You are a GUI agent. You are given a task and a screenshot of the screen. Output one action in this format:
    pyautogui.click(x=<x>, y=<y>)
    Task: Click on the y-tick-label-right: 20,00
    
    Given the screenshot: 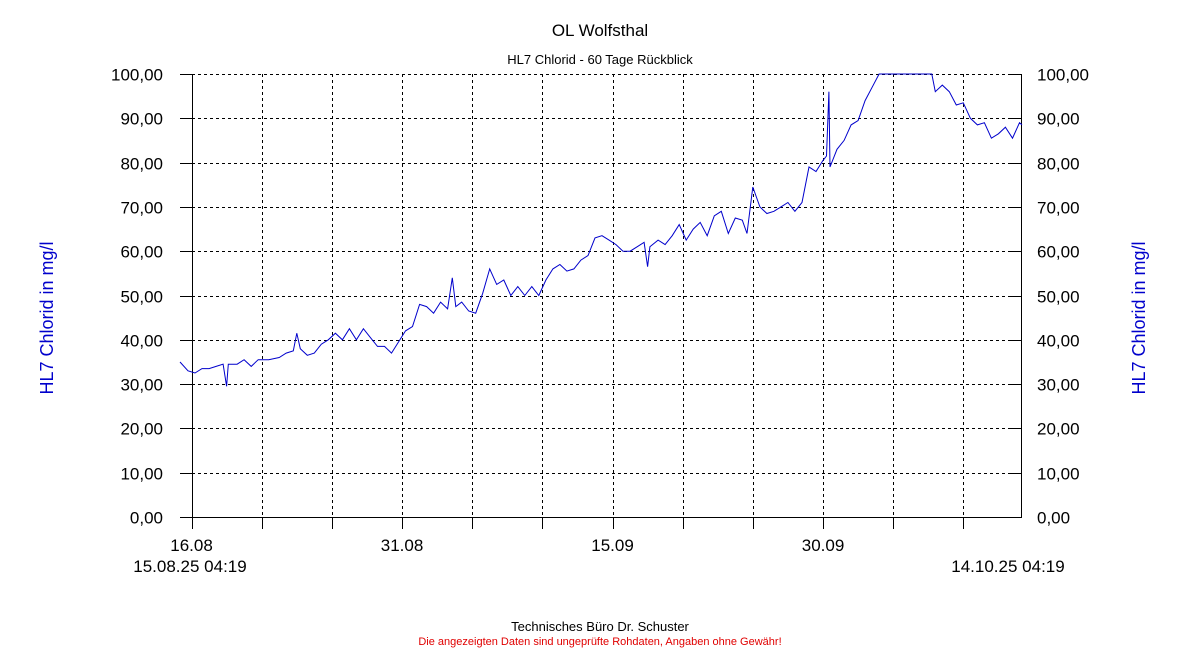 What is the action you would take?
    pyautogui.click(x=1058, y=429)
    